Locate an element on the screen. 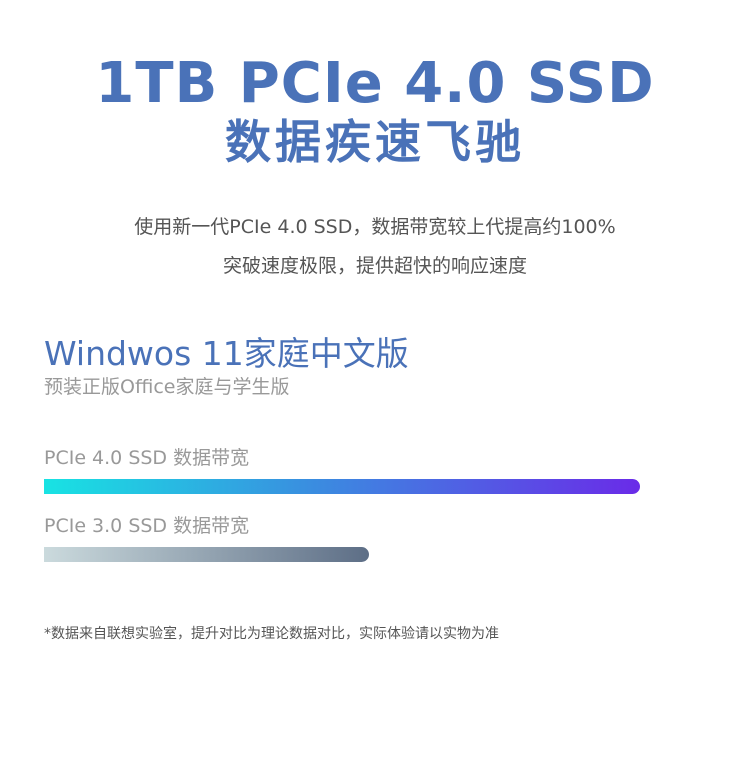  headline-subtitle: 数据疾速飞驰 is located at coordinates (375, 142).